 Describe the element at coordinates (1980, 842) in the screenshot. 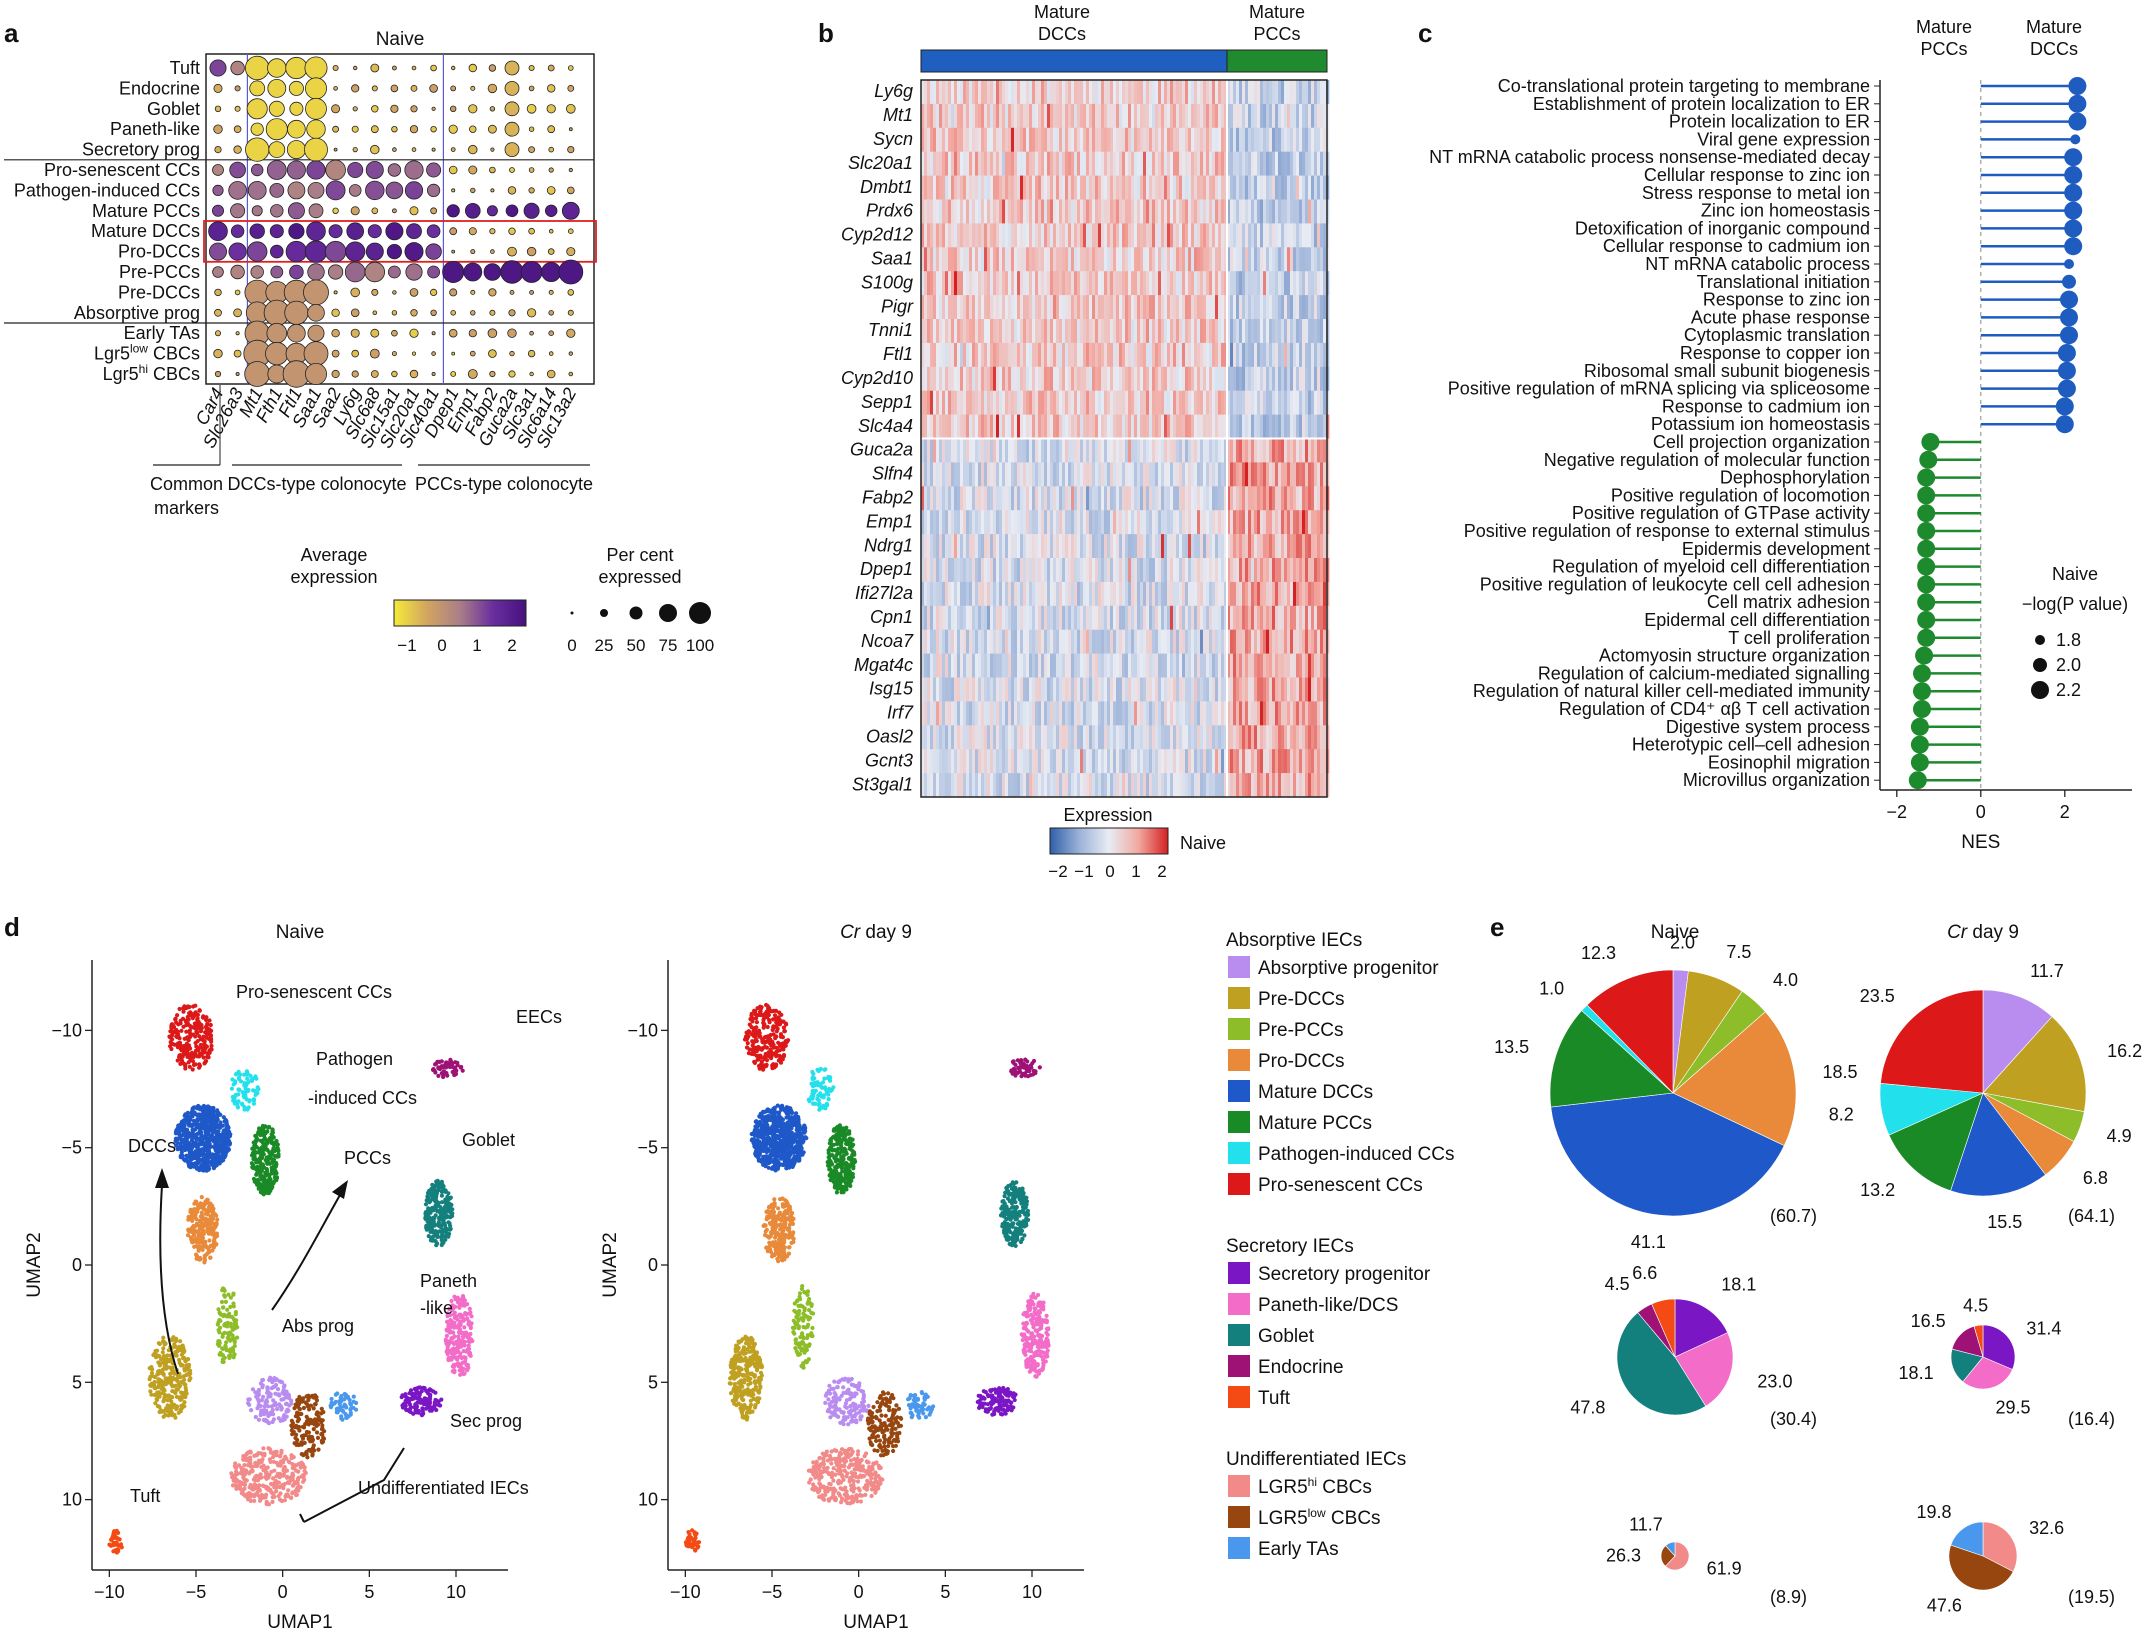

I see `x-axis-label: NES` at that location.